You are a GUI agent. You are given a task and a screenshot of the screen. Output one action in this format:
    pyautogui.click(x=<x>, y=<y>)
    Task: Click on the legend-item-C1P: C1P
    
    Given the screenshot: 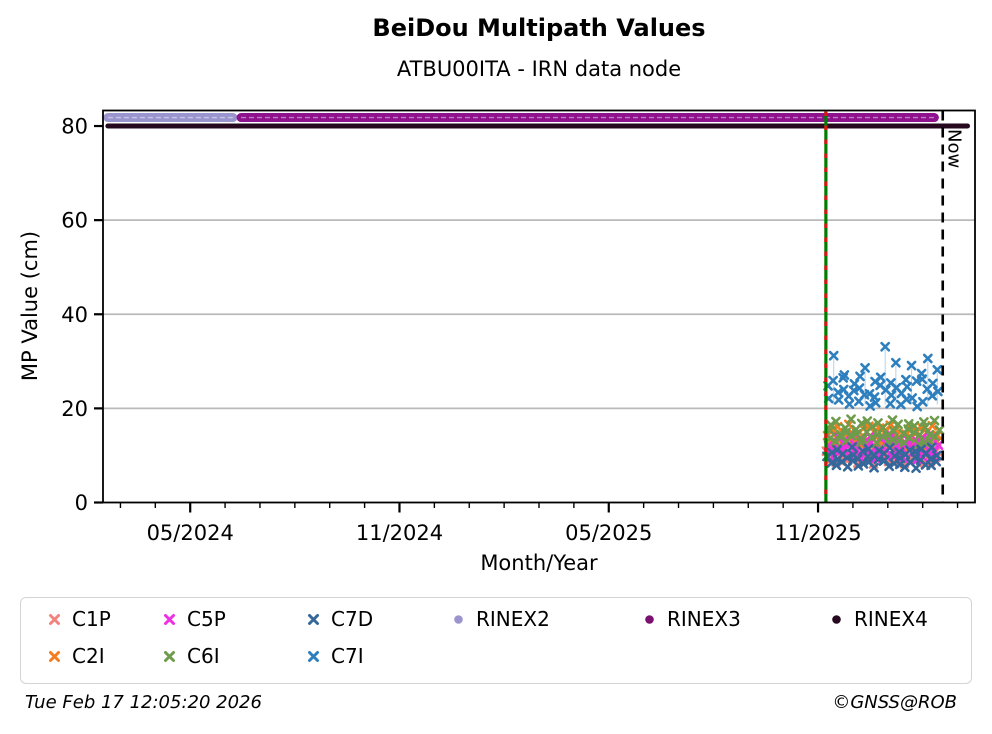 What is the action you would take?
    pyautogui.click(x=79, y=619)
    